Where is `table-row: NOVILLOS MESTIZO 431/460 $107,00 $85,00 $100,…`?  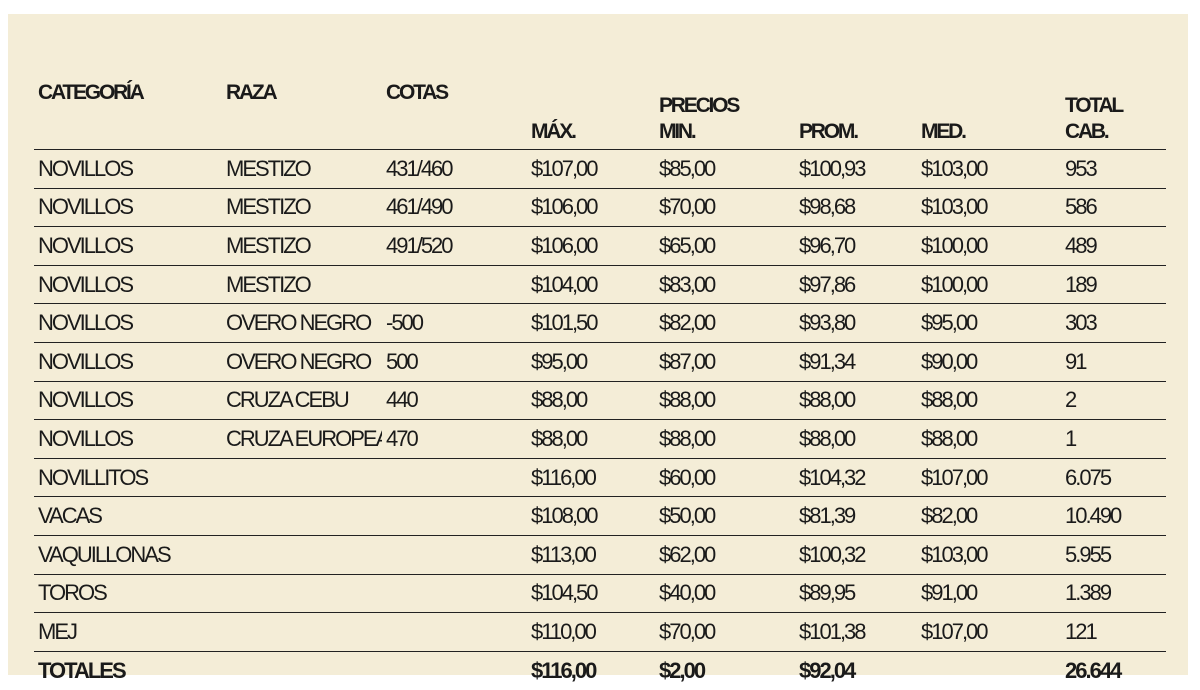
table-row: NOVILLOS MESTIZO 431/460 $107,00 $85,00 $100,… is located at coordinates (600, 169).